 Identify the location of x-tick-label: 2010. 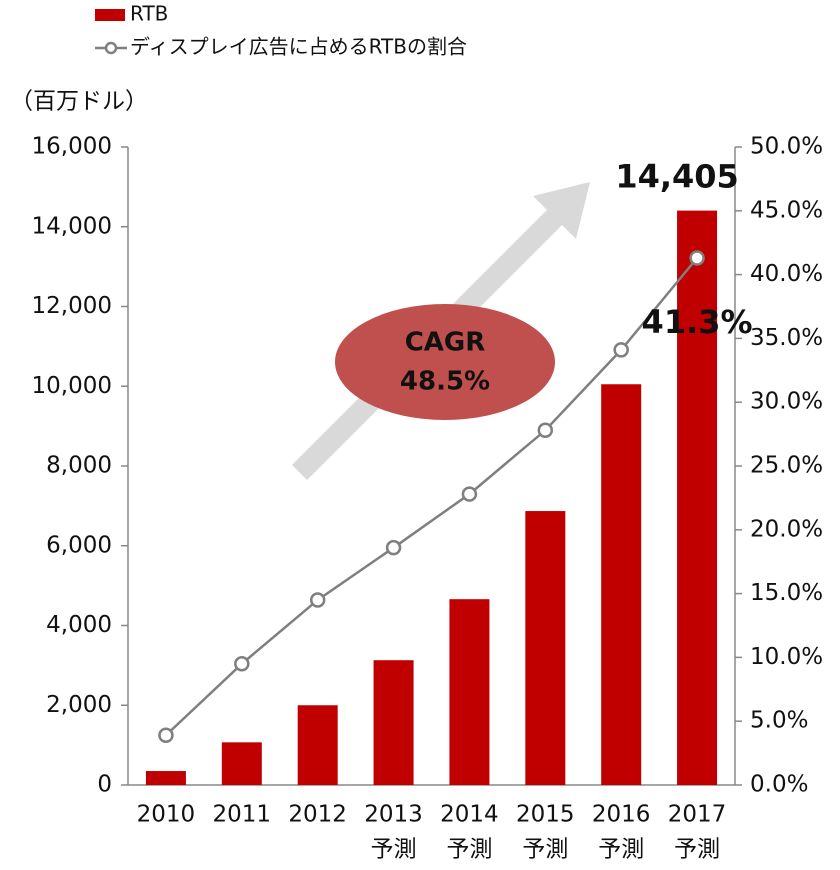
(166, 815).